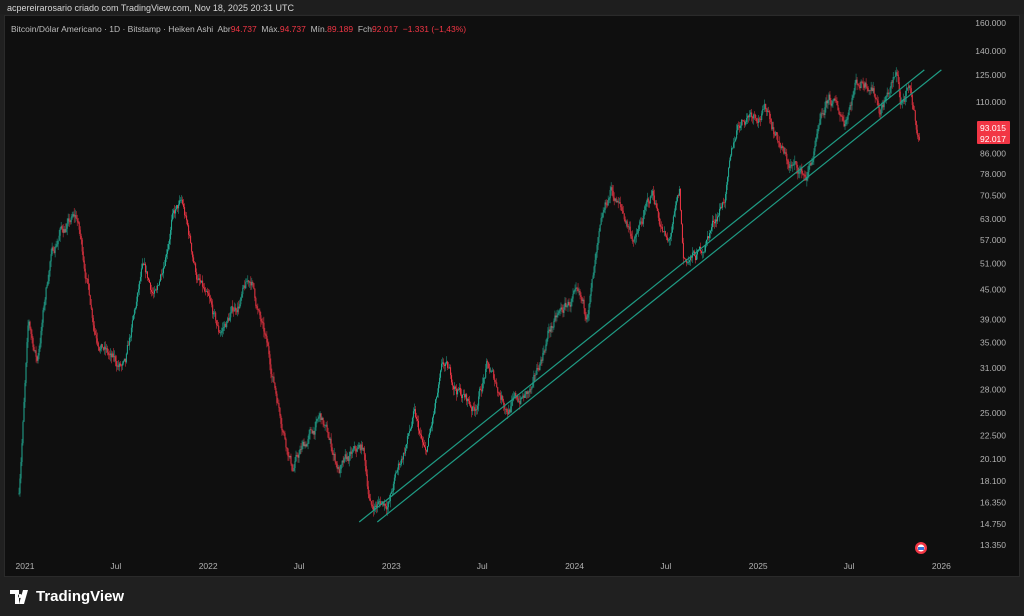 This screenshot has width=1024, height=616. What do you see at coordinates (921, 548) in the screenshot?
I see `event-marker-icon` at bounding box center [921, 548].